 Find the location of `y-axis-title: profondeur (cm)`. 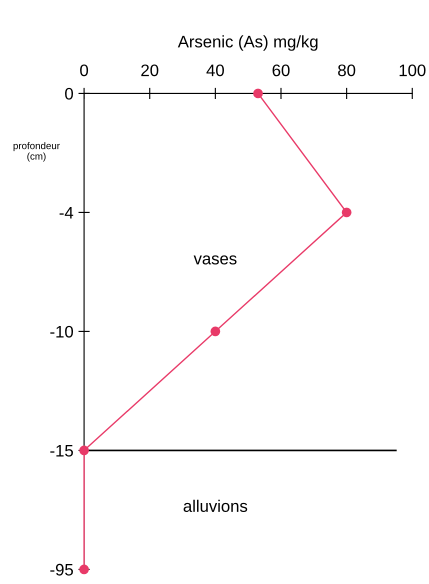

y-axis-title: profondeur (cm) is located at coordinates (37, 152).